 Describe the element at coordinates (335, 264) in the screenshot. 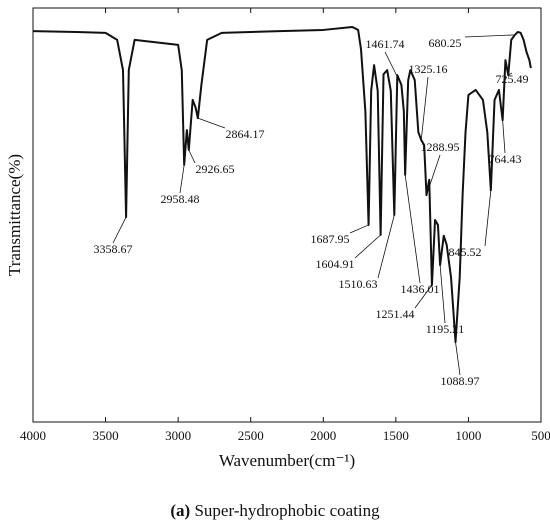

I see `annotation-label: 1604.91` at that location.